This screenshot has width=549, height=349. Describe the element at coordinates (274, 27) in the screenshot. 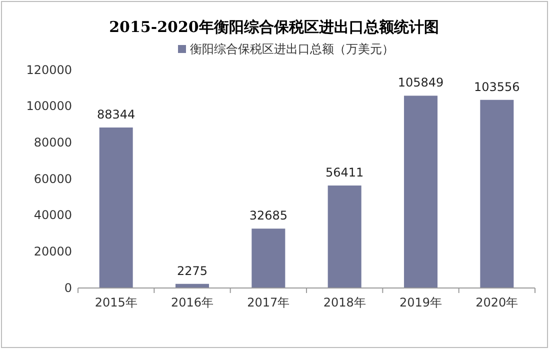

I see `chart-title: 2015-2020年衡阳综合保税区进出口总额统计图` at that location.